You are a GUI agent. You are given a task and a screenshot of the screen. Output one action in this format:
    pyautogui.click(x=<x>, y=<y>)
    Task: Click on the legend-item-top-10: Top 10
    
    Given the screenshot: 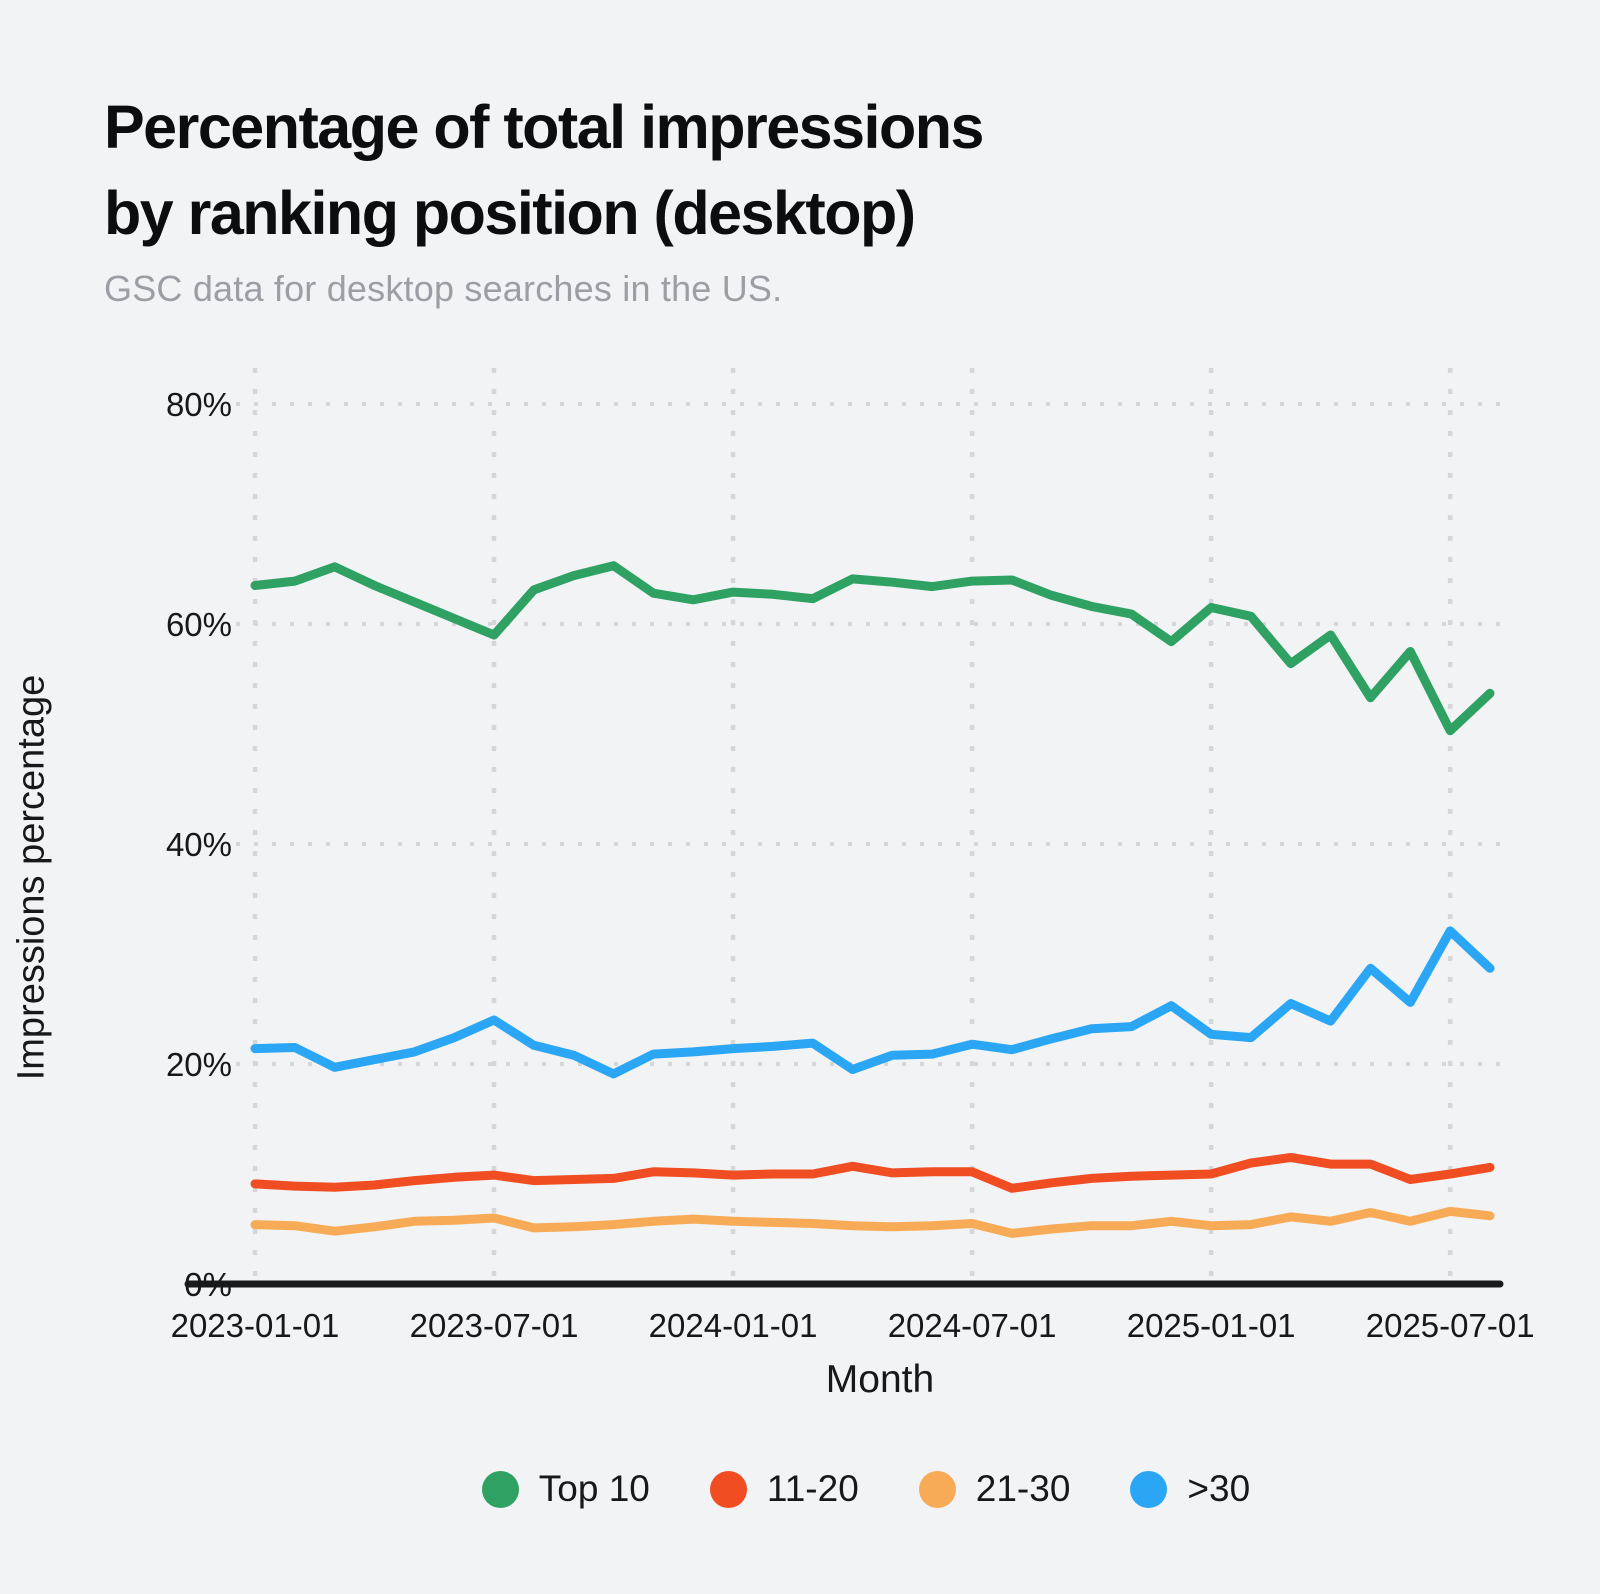 What is the action you would take?
    pyautogui.click(x=565, y=1489)
    